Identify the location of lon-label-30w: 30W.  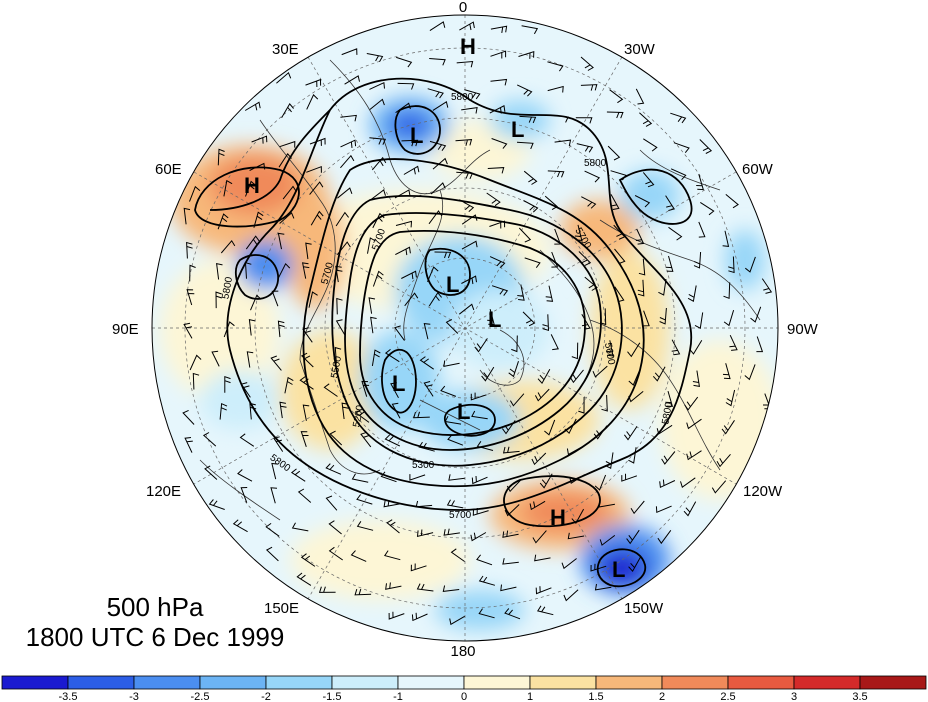
(640, 49).